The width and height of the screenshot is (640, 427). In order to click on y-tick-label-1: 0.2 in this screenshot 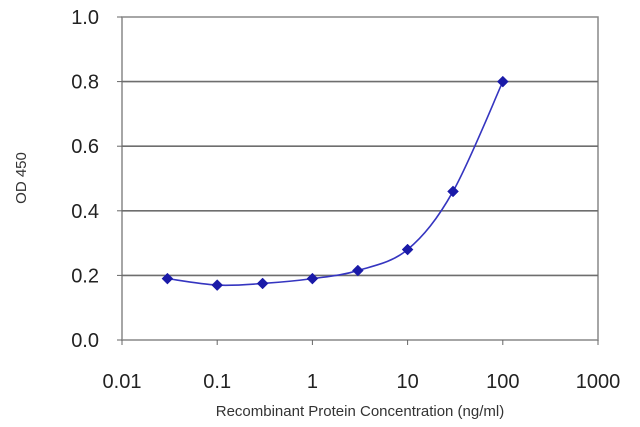, I will do `click(85, 276)`.